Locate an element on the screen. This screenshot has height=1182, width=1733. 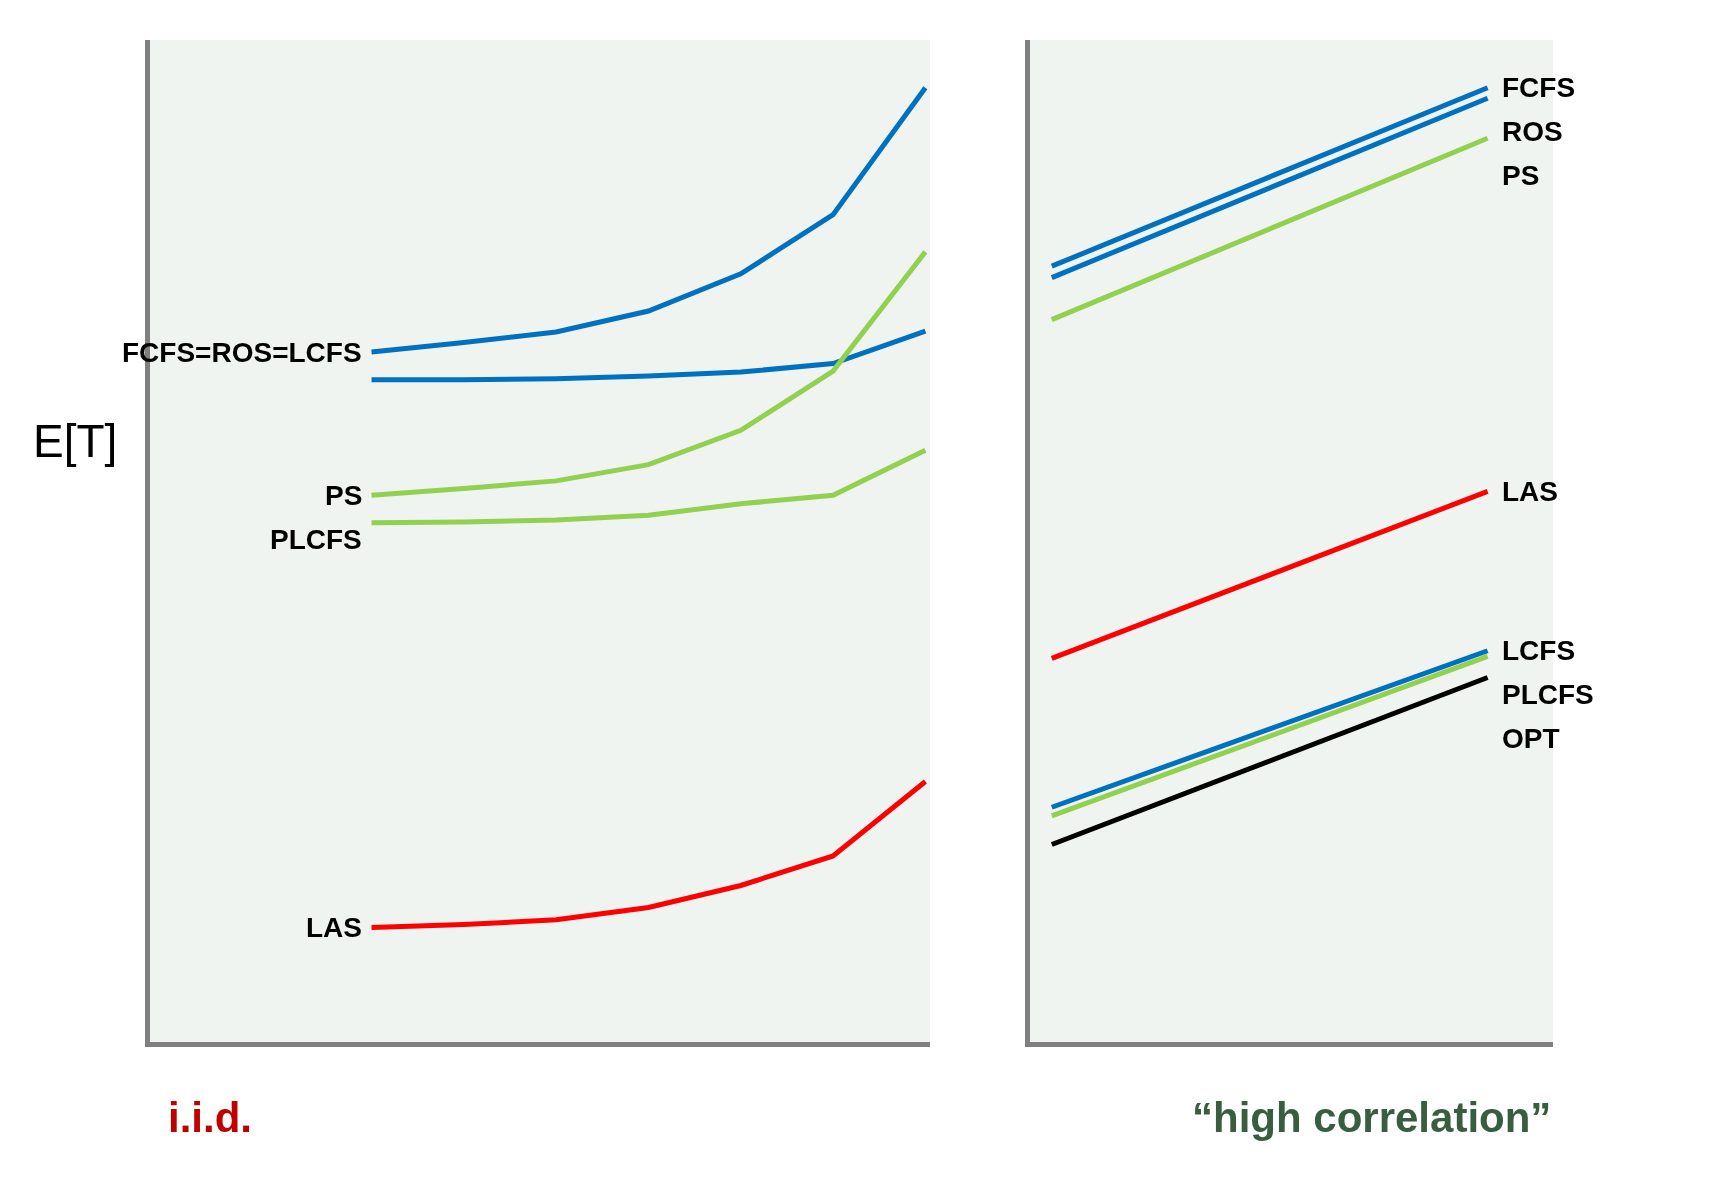
series-label: FCFS is located at coordinates (1539, 87).